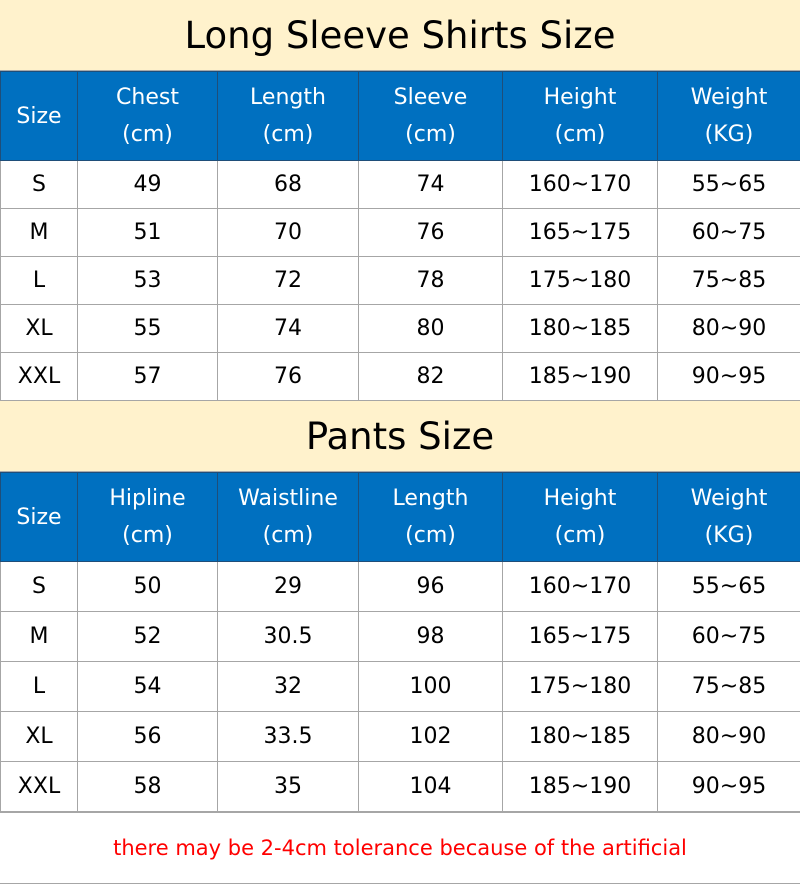 Image resolution: width=800 pixels, height=889 pixels. Describe the element at coordinates (288, 232) in the screenshot. I see `value-cell: 70` at that location.